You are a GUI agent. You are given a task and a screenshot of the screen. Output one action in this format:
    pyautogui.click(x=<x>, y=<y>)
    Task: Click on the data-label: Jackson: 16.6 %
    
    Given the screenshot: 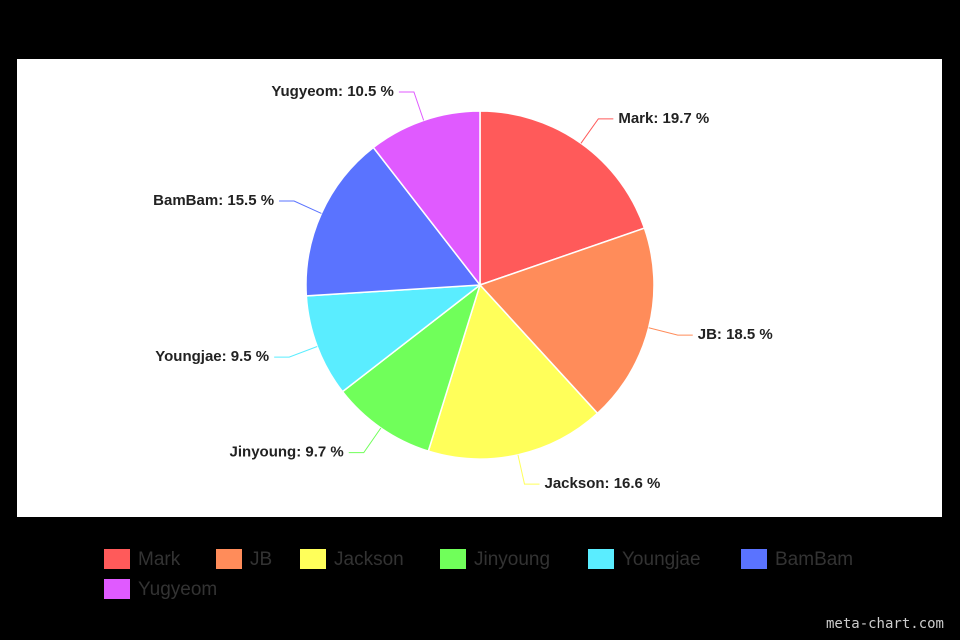 What is the action you would take?
    pyautogui.click(x=603, y=483)
    